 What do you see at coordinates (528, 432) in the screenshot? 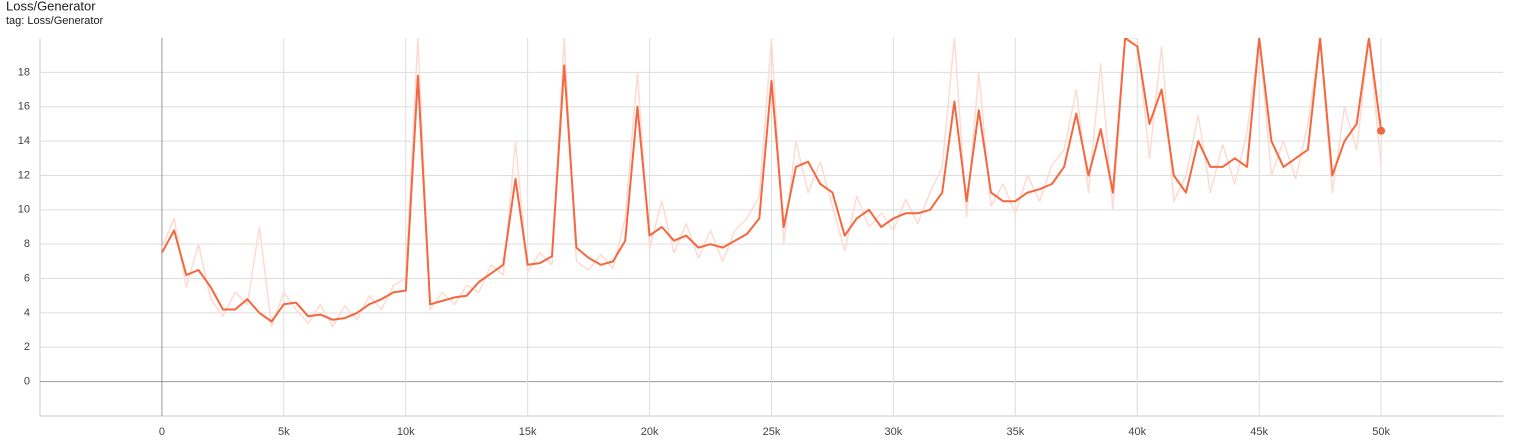
I see `x-tick-label: 15k` at bounding box center [528, 432].